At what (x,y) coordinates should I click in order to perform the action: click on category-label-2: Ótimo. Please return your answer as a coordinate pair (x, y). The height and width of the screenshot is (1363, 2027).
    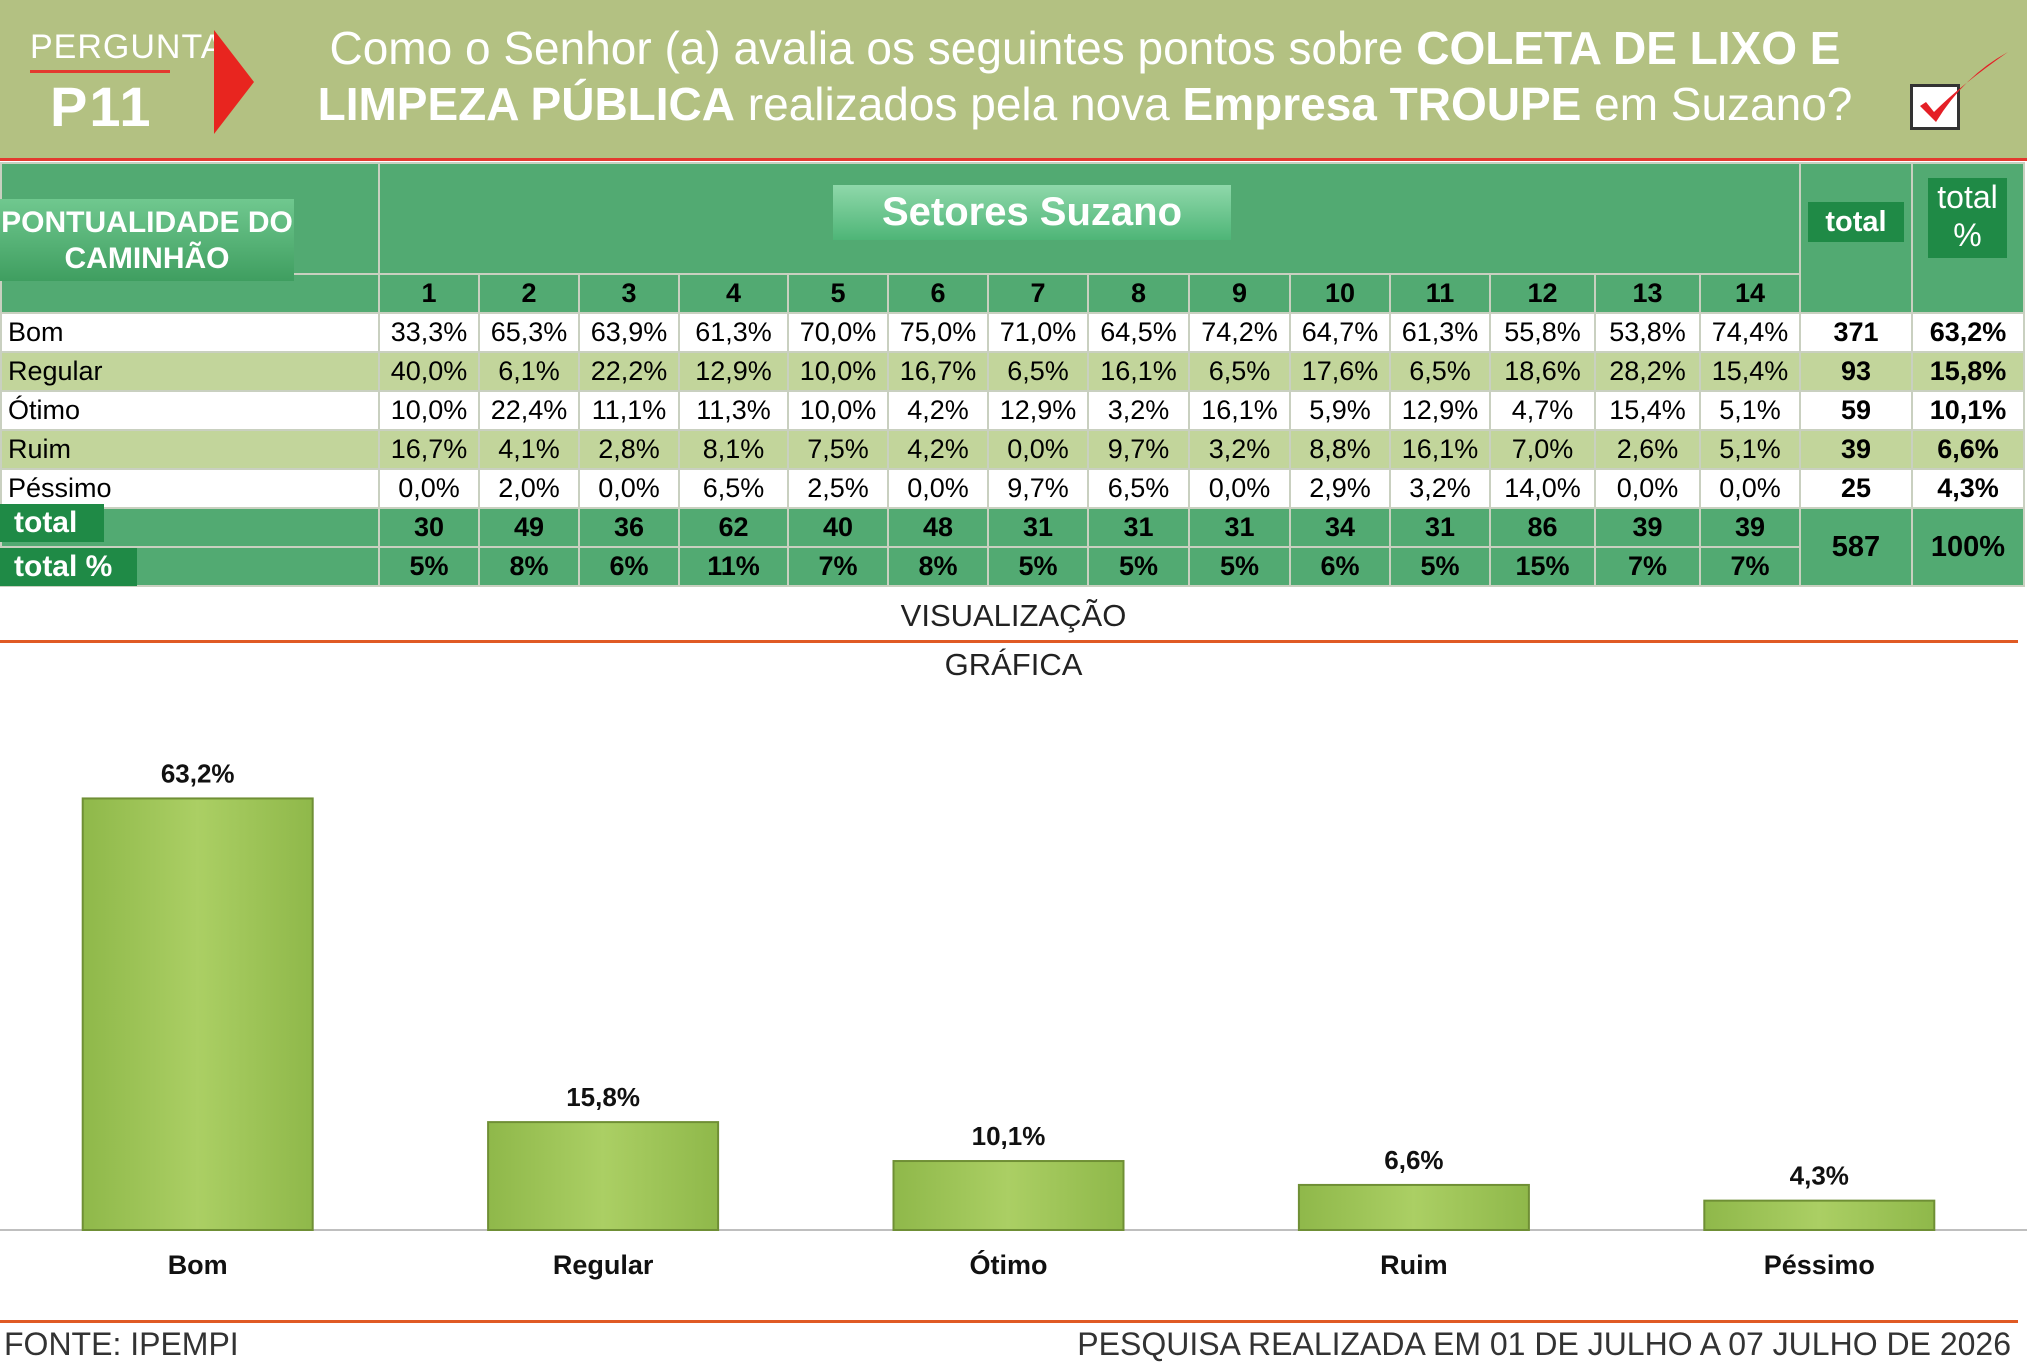
    Looking at the image, I should click on (1009, 1264).